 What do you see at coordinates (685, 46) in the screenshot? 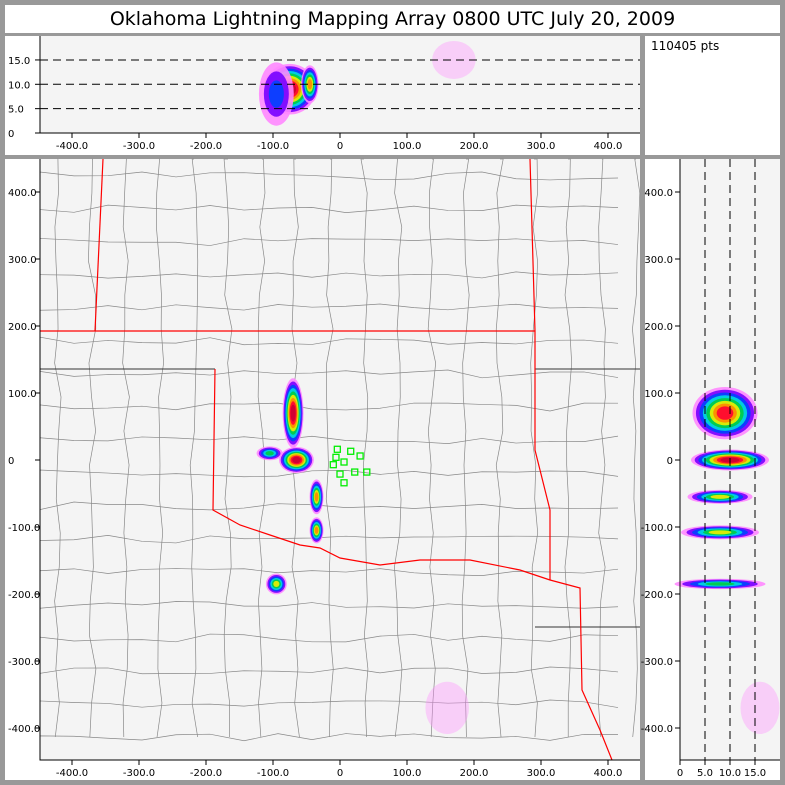
I see `point-count: 110405 pts` at bounding box center [685, 46].